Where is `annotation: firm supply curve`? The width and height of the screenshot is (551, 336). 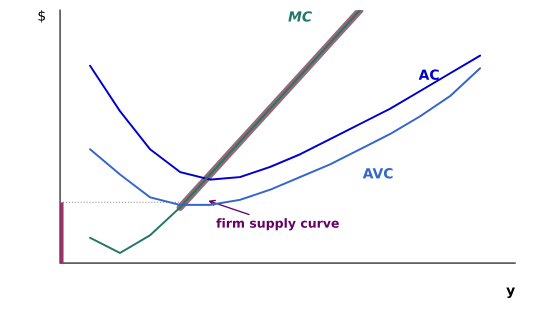
annotation: firm supply curve is located at coordinates (277, 224).